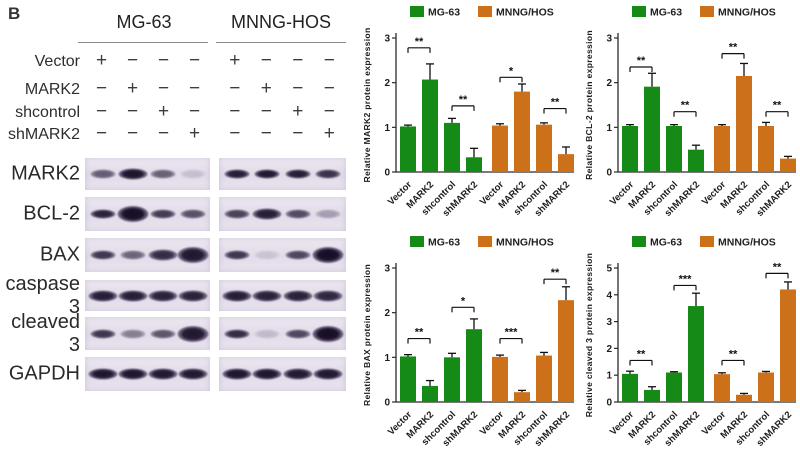 The image size is (800, 460). I want to click on blot-label: MARK2, so click(45, 173).